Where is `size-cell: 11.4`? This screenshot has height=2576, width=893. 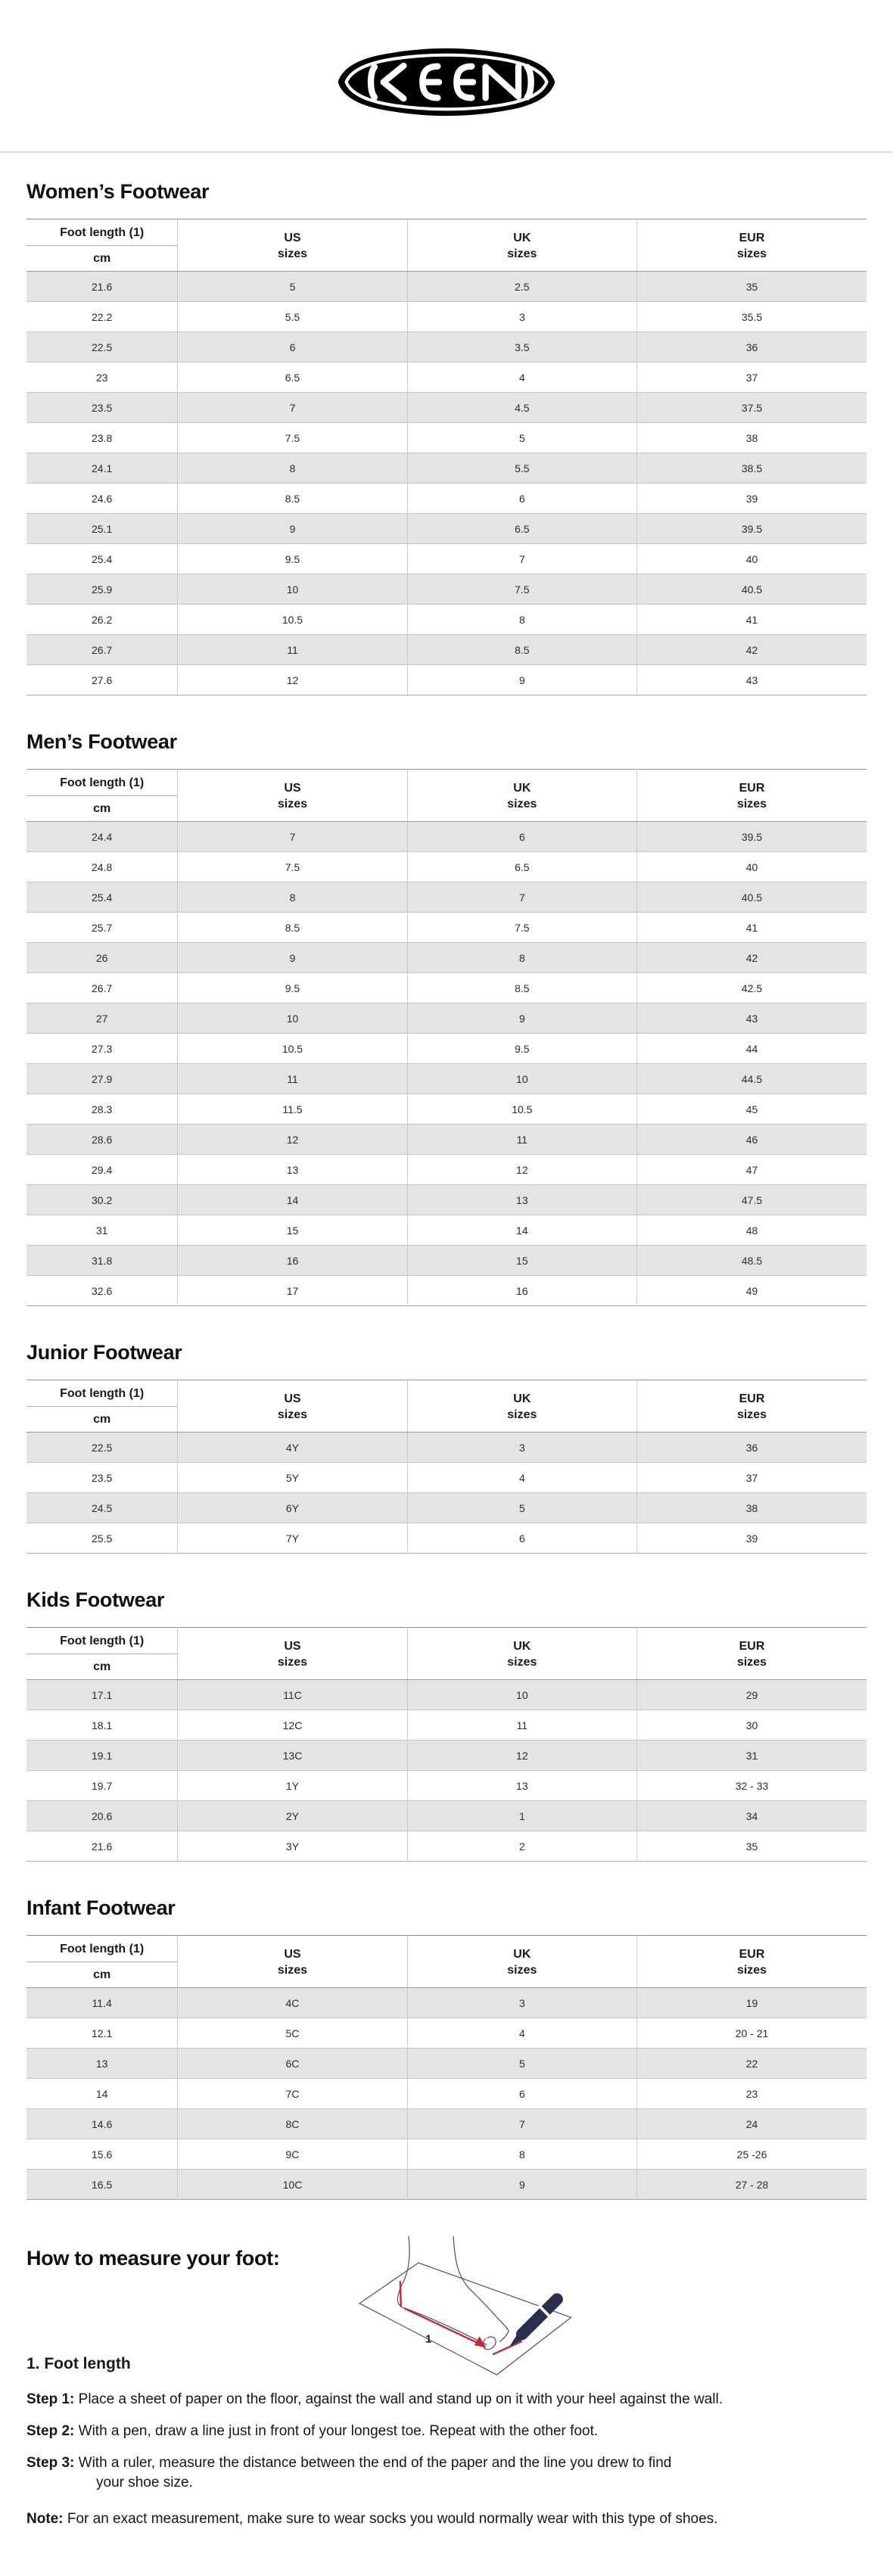 size-cell: 11.4 is located at coordinates (102, 2002).